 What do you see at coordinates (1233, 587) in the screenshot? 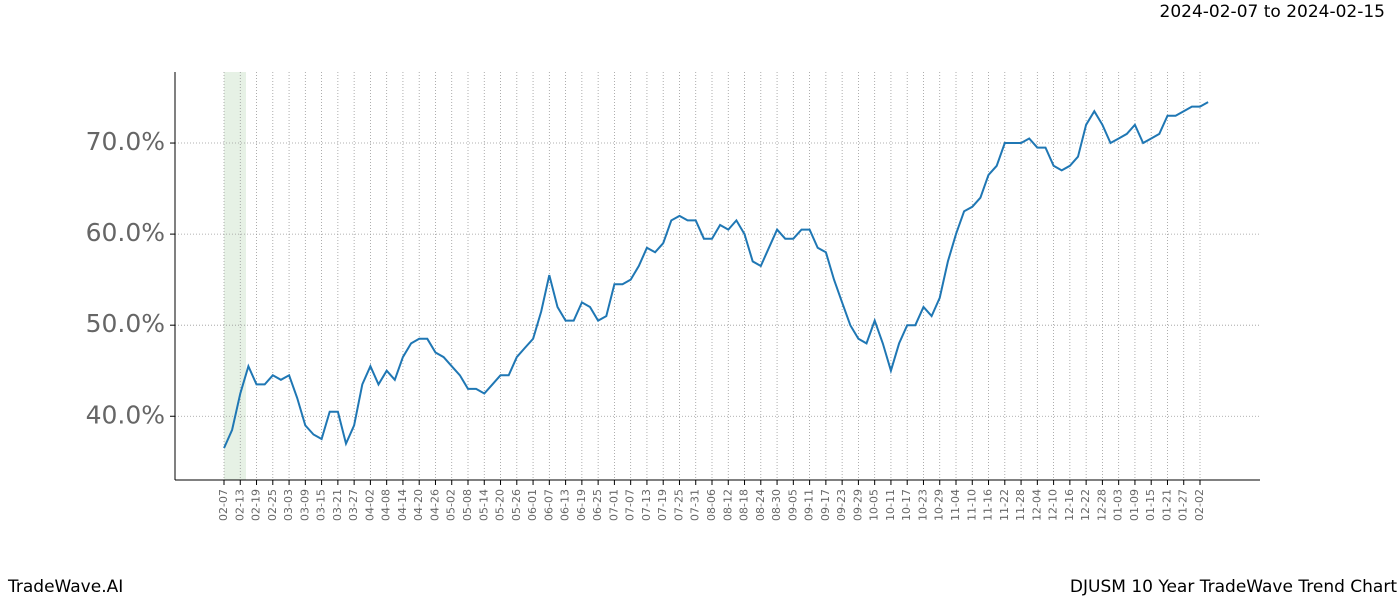
I see `chart-title: DJUSM 10 Year TradeWave Trend Chart` at bounding box center [1233, 587].